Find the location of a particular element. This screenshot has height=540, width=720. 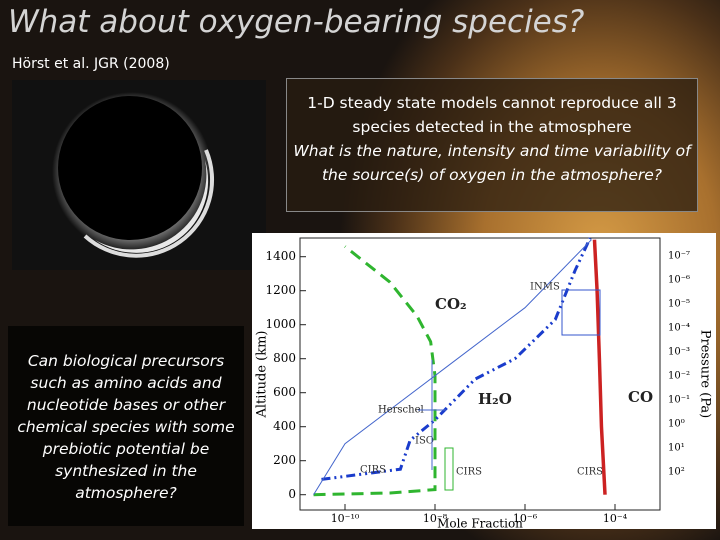

y2-tick-label: 10² is located at coordinates (676, 472).